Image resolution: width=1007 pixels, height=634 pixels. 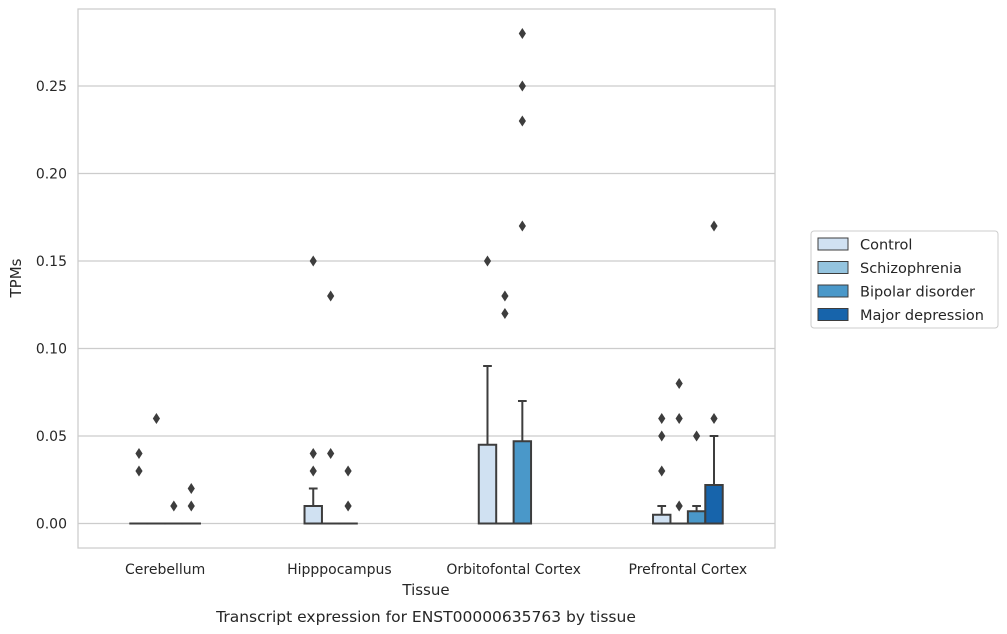 I want to click on y-axis-title: TPMs, so click(x=16, y=278).